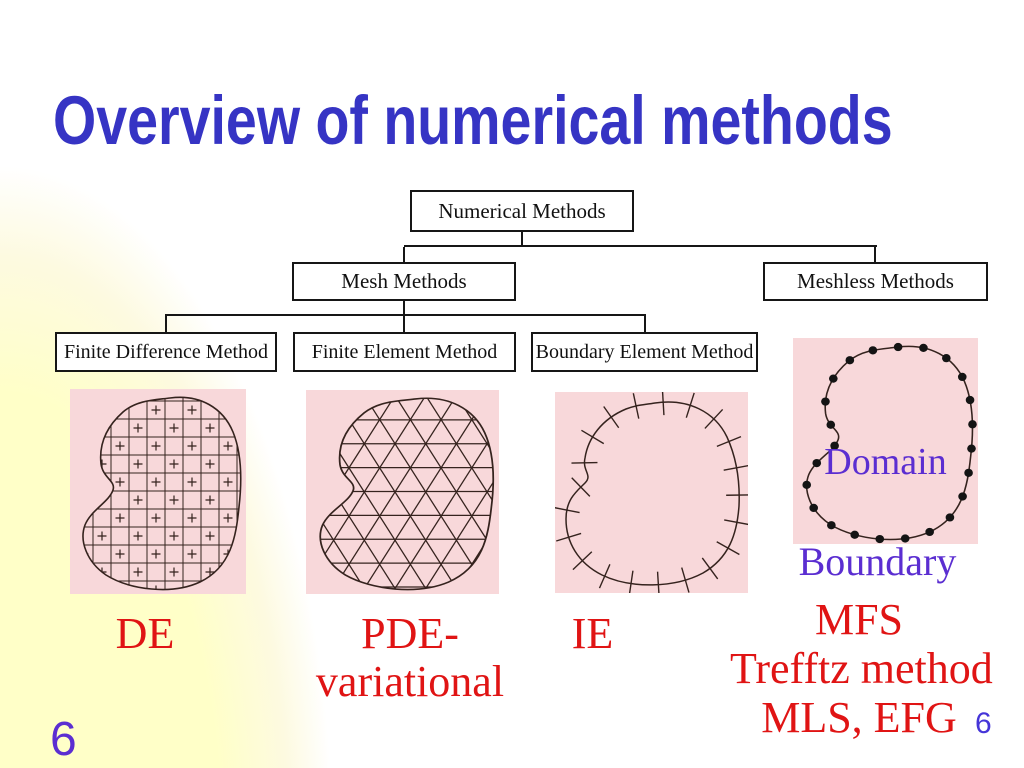  Describe the element at coordinates (410, 633) in the screenshot. I see `caption-pde-line1: PDE-` at that location.